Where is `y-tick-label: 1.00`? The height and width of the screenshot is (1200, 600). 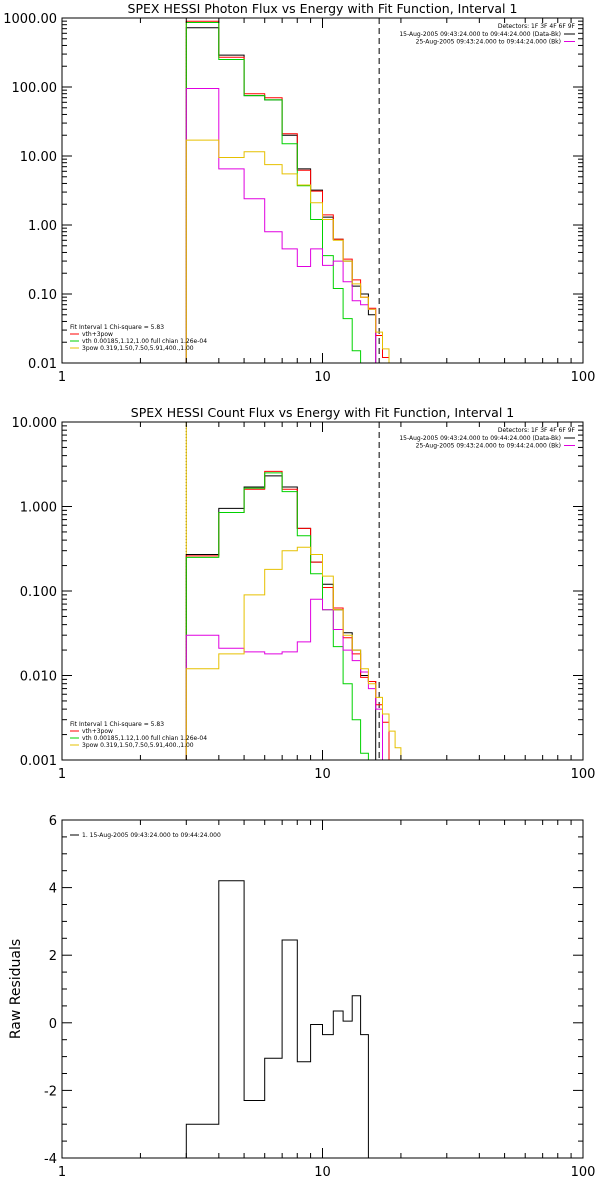
y-tick-label: 1.00 is located at coordinates (42, 226).